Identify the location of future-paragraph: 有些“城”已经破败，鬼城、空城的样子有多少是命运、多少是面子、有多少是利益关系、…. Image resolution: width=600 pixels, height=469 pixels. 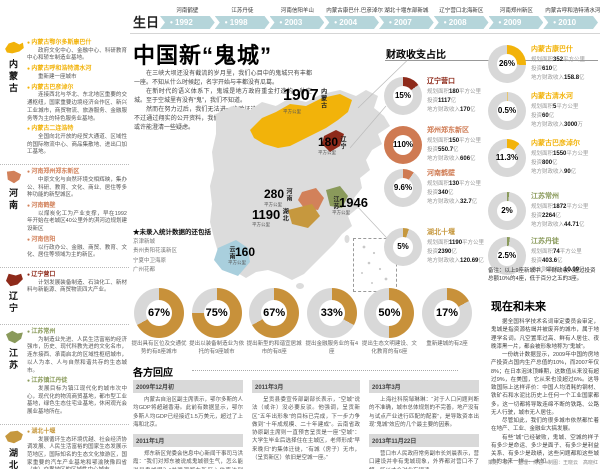
(545, 450).